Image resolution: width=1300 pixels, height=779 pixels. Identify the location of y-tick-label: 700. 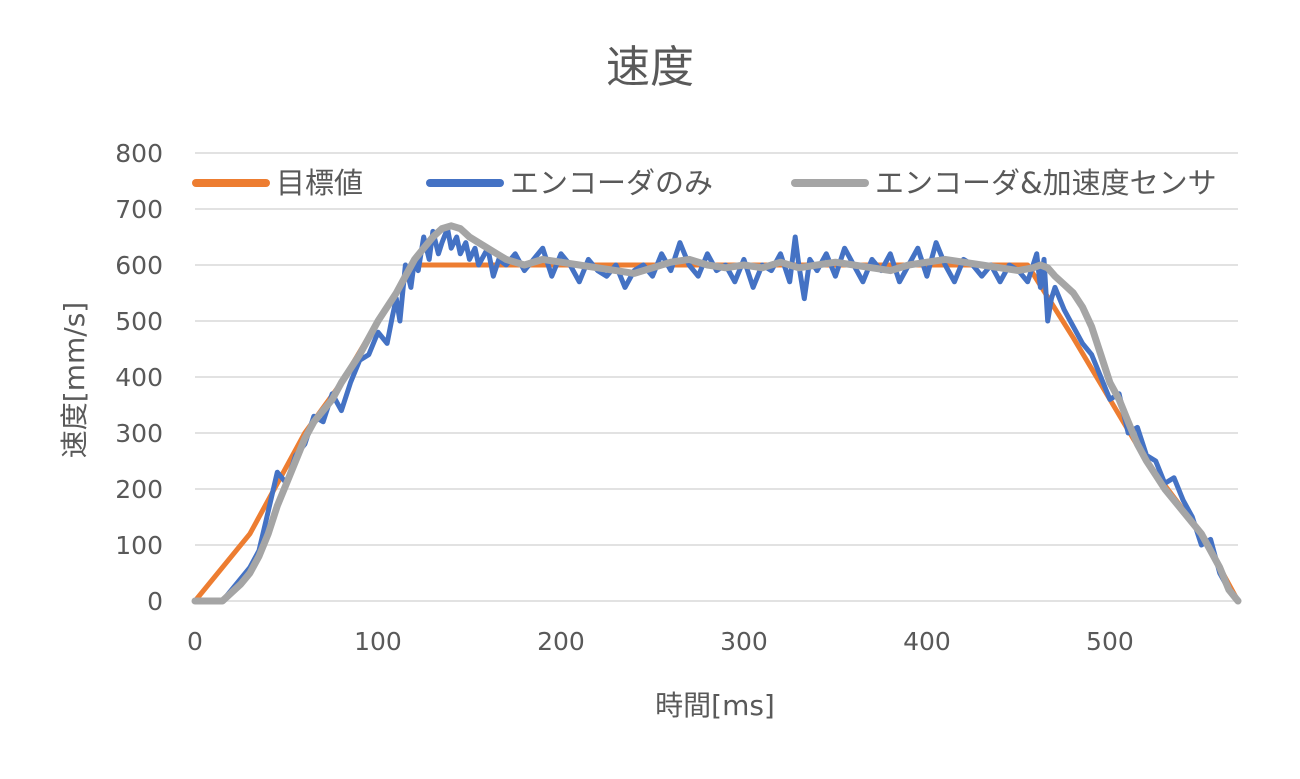
(139, 209).